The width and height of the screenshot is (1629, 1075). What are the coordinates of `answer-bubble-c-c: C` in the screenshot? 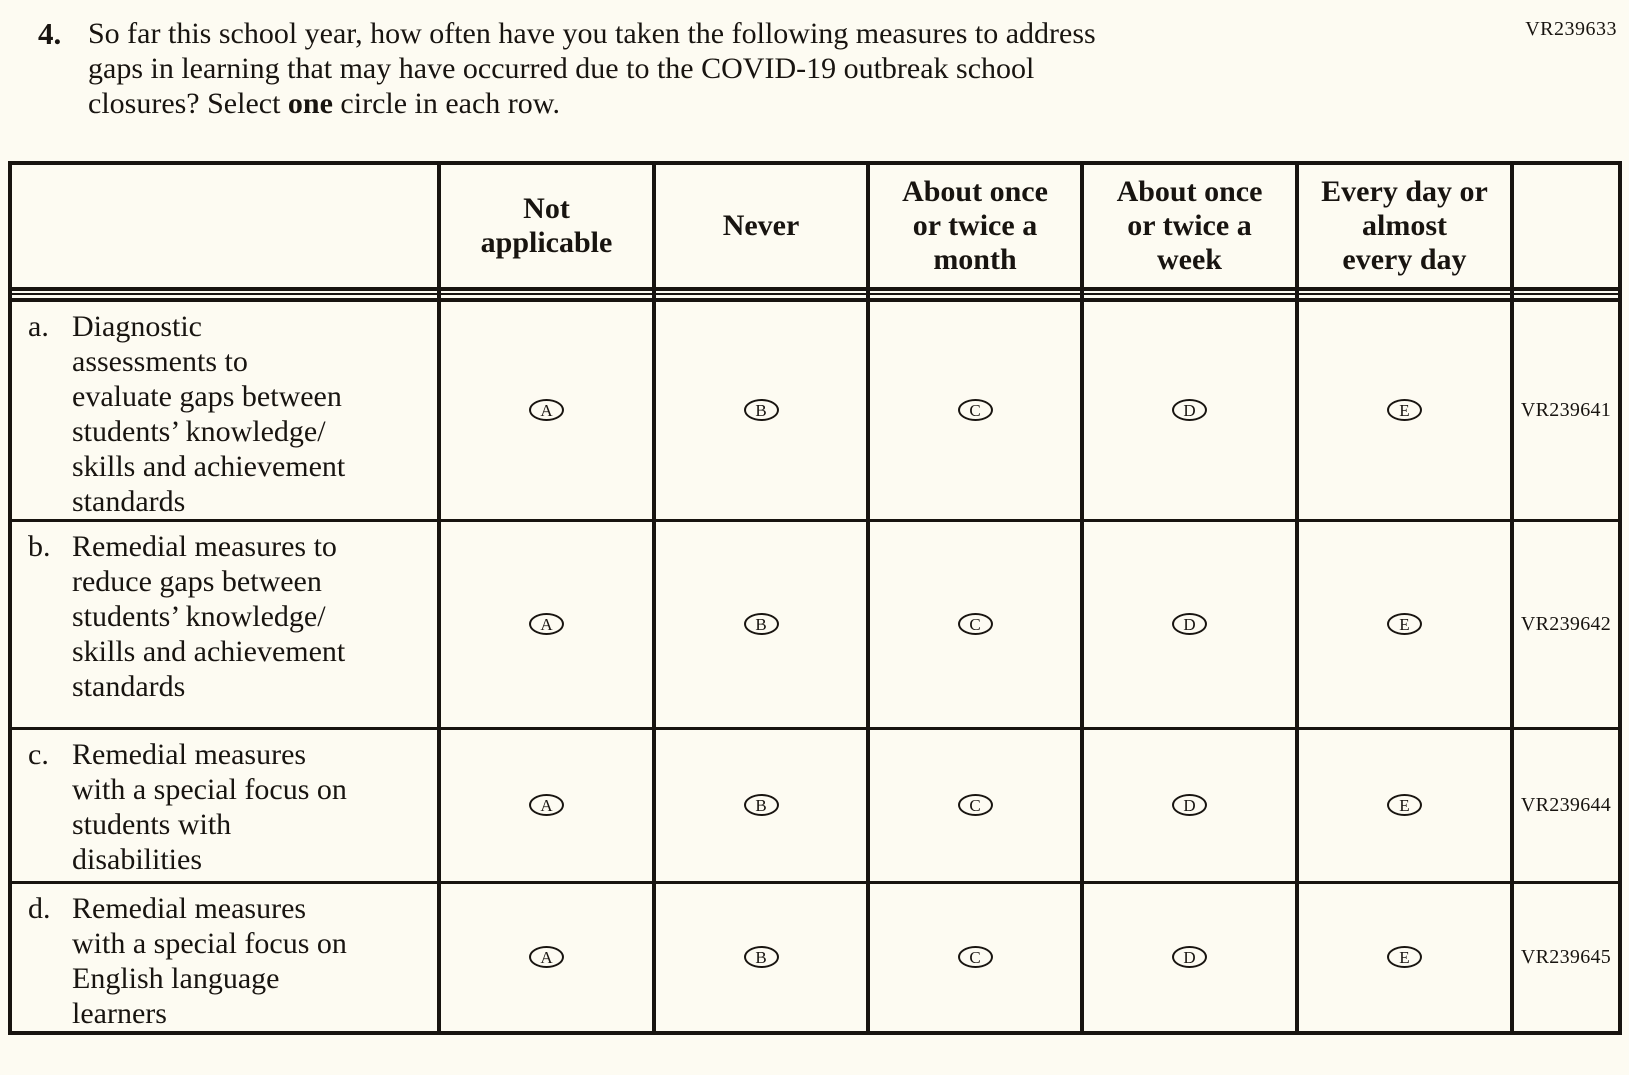 It's located at (975, 805).